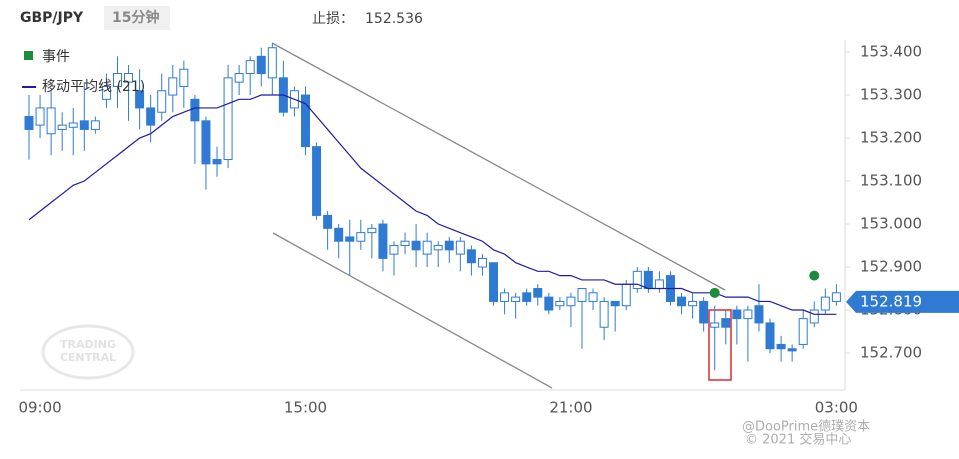 This screenshot has width=959, height=459. Describe the element at coordinates (56, 57) in the screenshot. I see `legend-label: 事件` at that location.